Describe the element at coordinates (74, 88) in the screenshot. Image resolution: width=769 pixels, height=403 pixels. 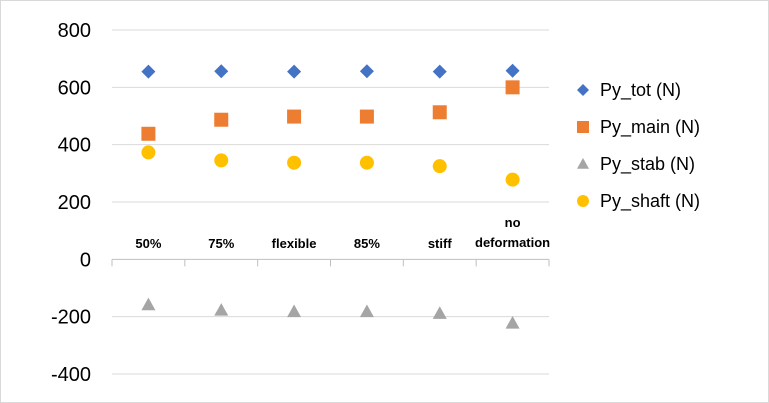
I see `y-tick-label: 600` at that location.